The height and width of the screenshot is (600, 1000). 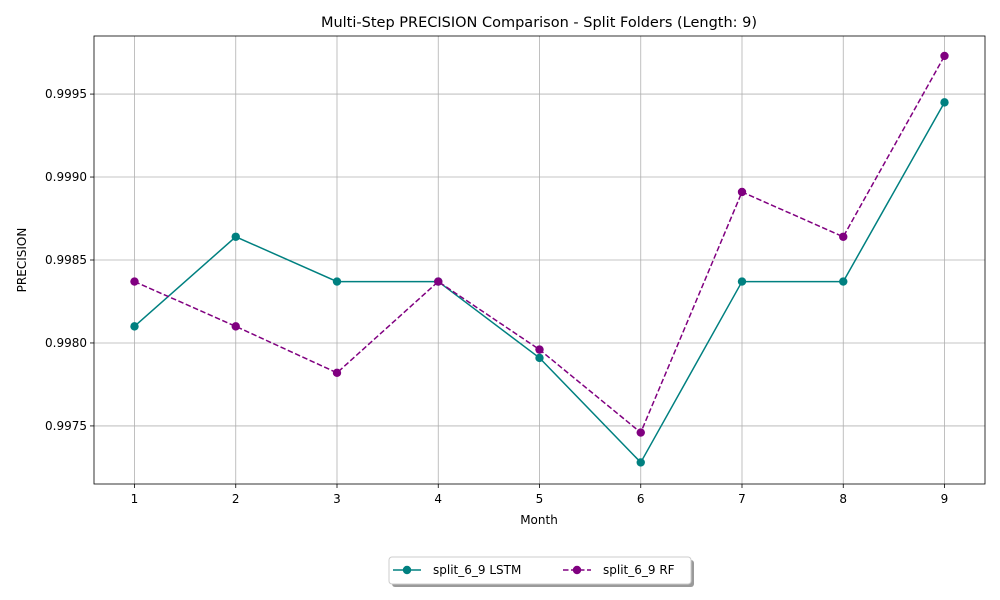 What do you see at coordinates (135, 499) in the screenshot?
I see `x-tick-label: 1` at bounding box center [135, 499].